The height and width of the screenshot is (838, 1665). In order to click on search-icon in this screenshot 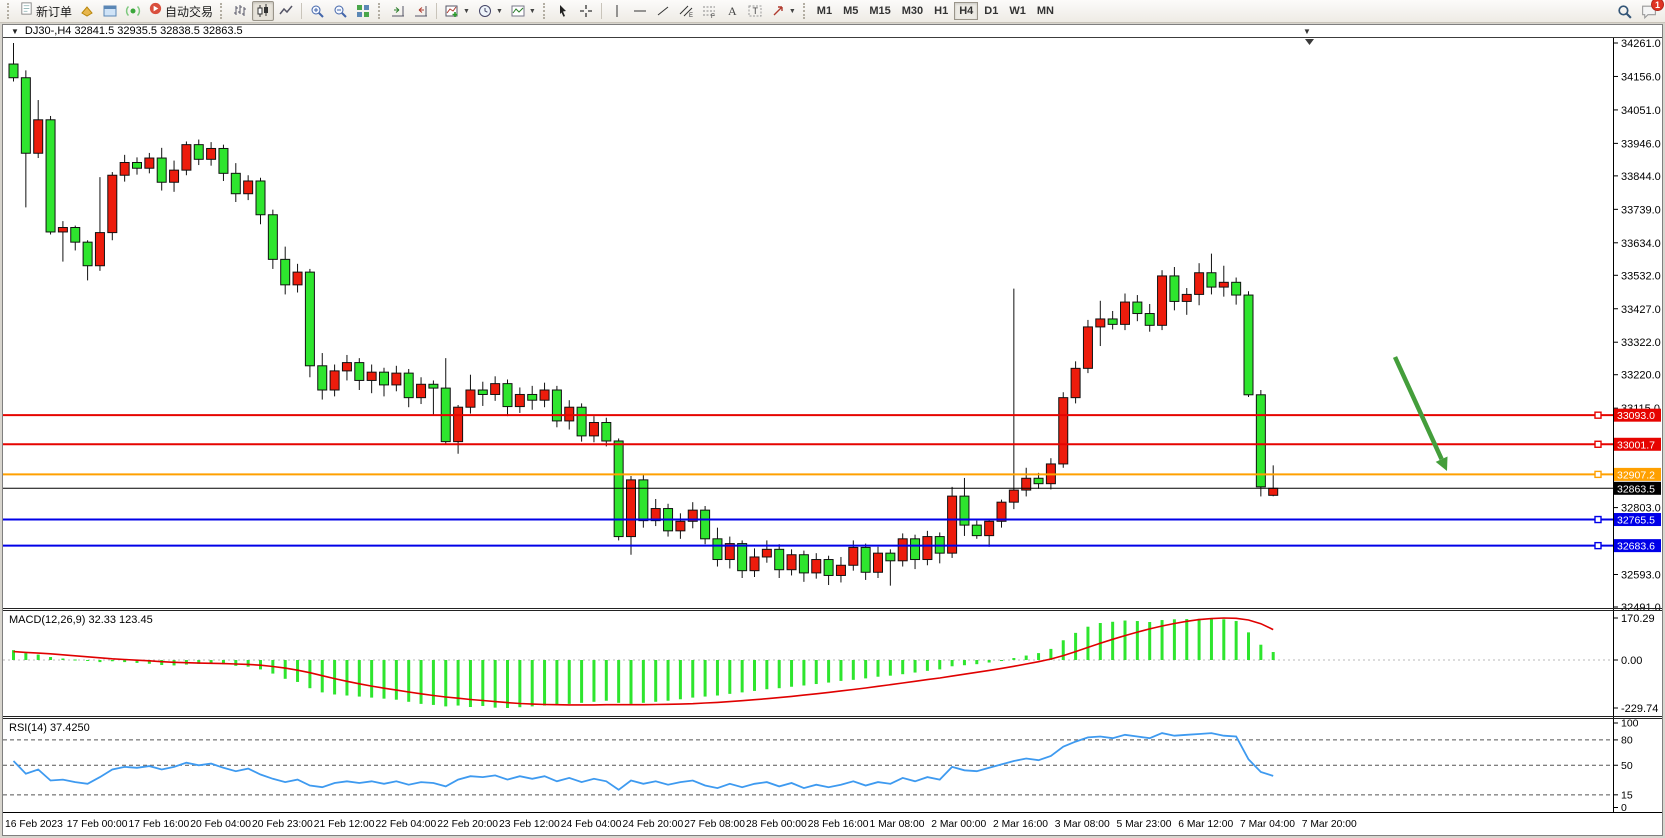, I will do `click(1625, 11)`.